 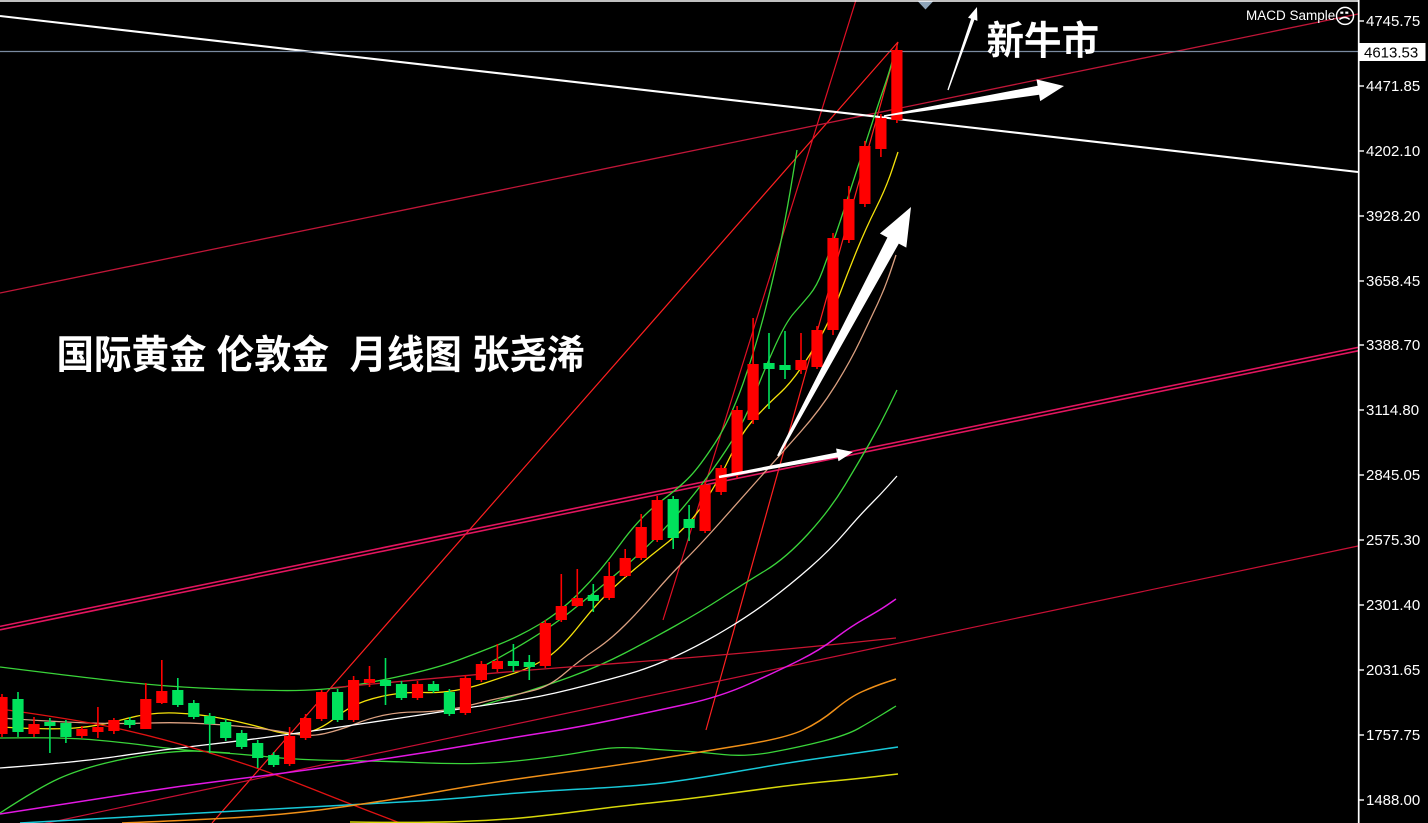 I want to click on svg-text: 4471.85, so click(x=1393, y=86).